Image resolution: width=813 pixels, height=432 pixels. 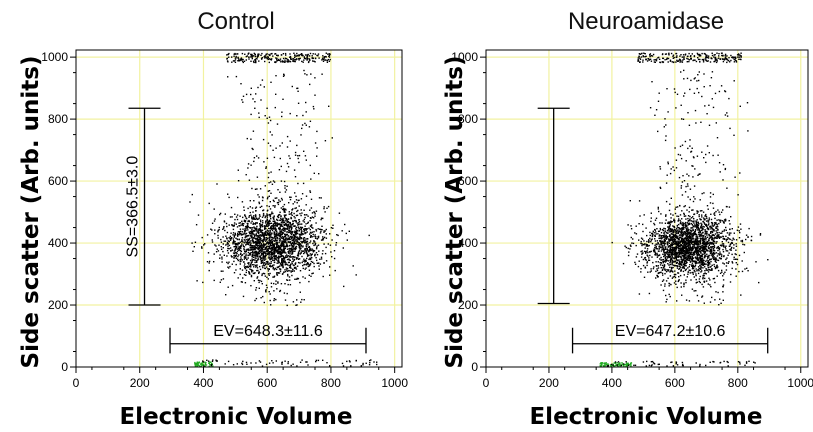 I want to click on y-axis-title-control: Side scatter (Arb. units), so click(x=31, y=212).